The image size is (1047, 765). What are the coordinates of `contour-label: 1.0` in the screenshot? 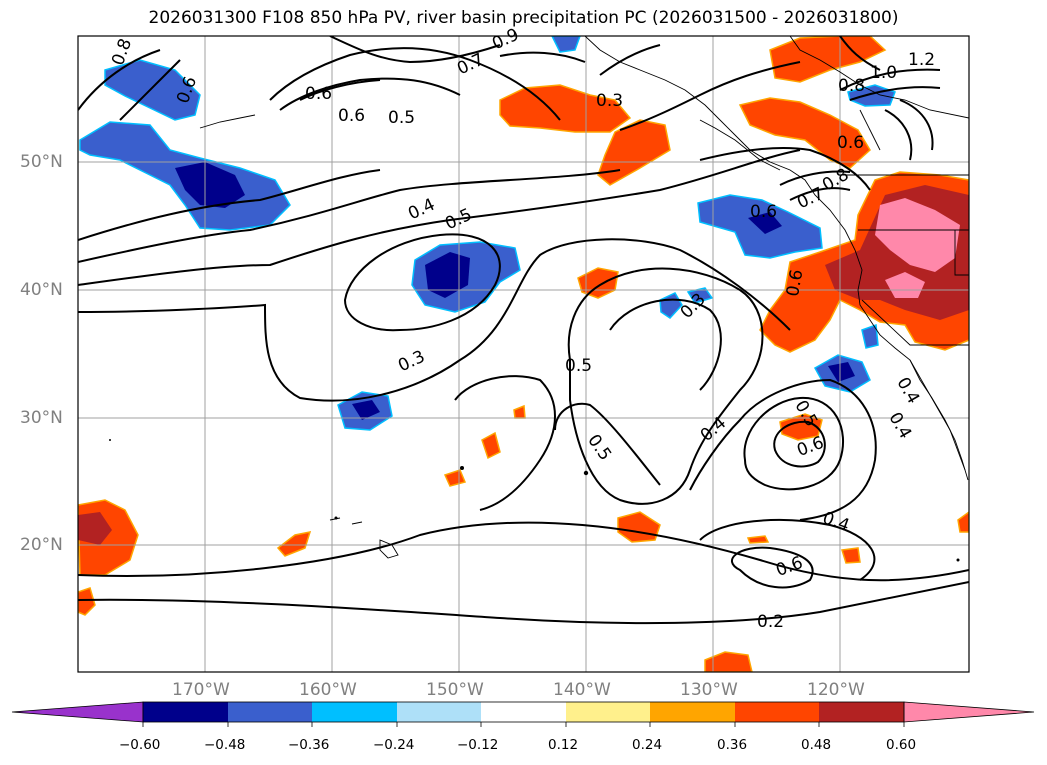 It's located at (884, 73).